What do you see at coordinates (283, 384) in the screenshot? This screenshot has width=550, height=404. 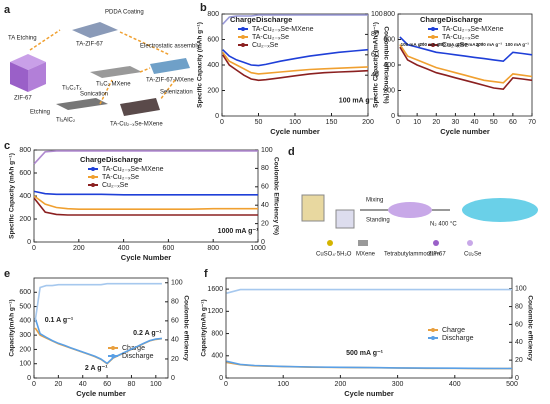 I see `x-tick-label: 100` at bounding box center [283, 384].